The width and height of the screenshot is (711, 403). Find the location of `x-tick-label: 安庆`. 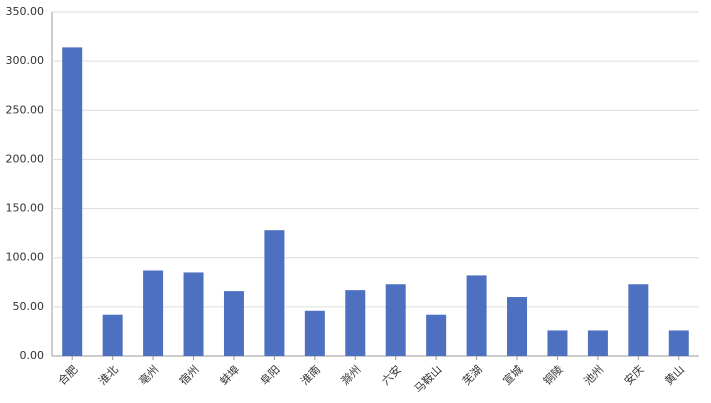

x-tick-label: 安庆 is located at coordinates (633, 374).